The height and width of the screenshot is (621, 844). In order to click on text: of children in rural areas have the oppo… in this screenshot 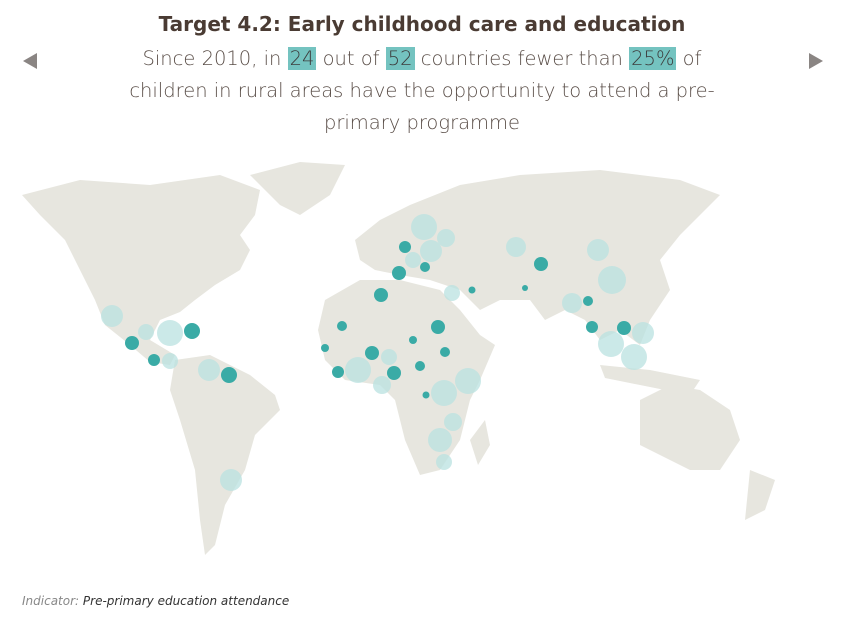, I will do `click(422, 90)`.